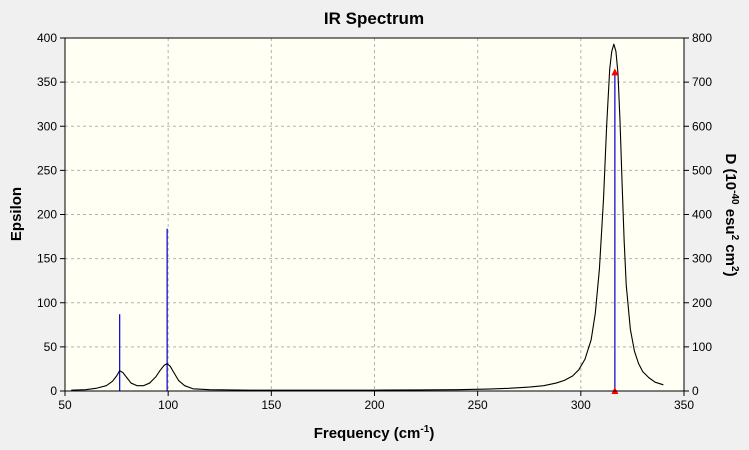  What do you see at coordinates (47, 38) in the screenshot?
I see `y-tick-label: 400` at bounding box center [47, 38].